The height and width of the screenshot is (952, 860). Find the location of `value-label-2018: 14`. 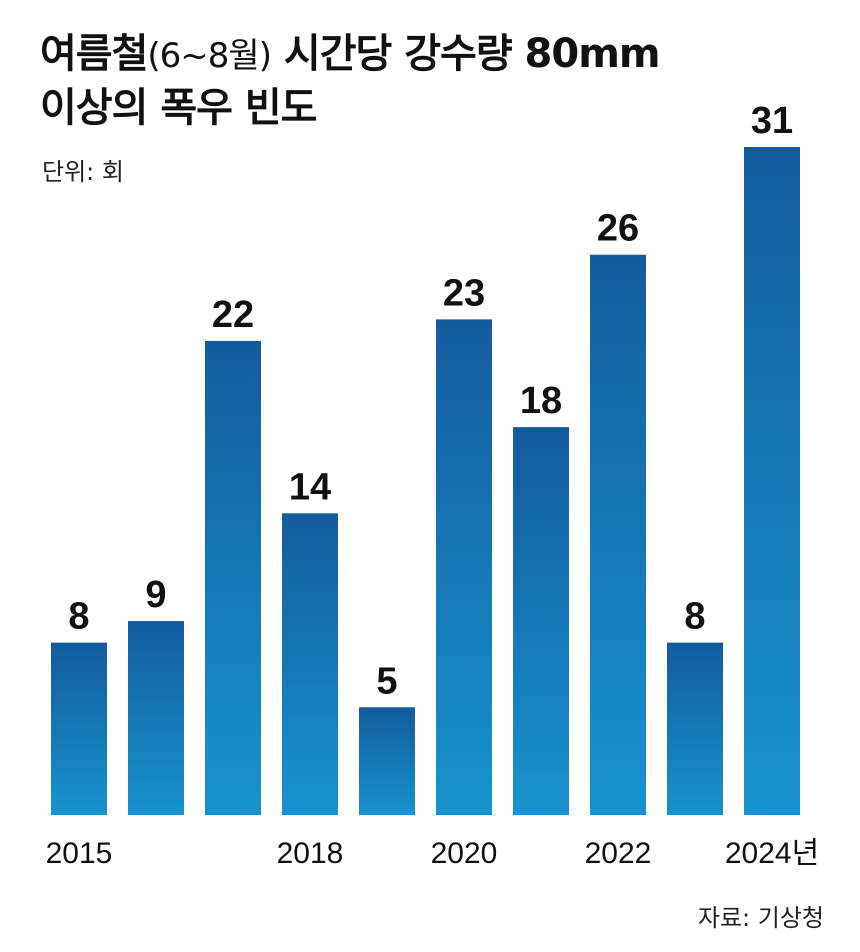

value-label-2018: 14 is located at coordinates (310, 487).